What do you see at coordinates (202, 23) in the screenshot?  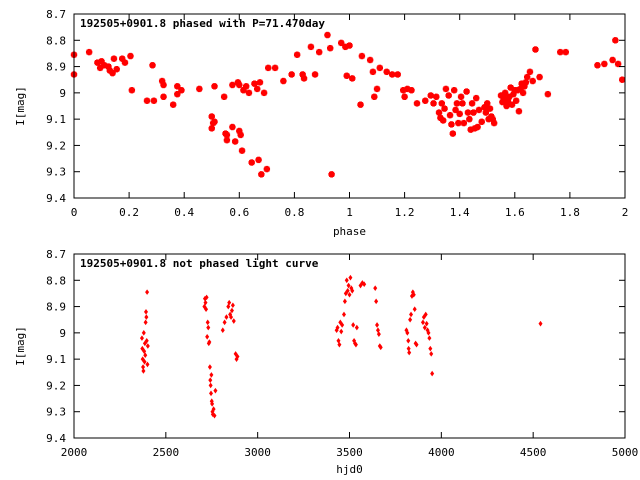 I see `phased-plot-title: 192505+0901.8 phased with P=71.470day` at bounding box center [202, 23].